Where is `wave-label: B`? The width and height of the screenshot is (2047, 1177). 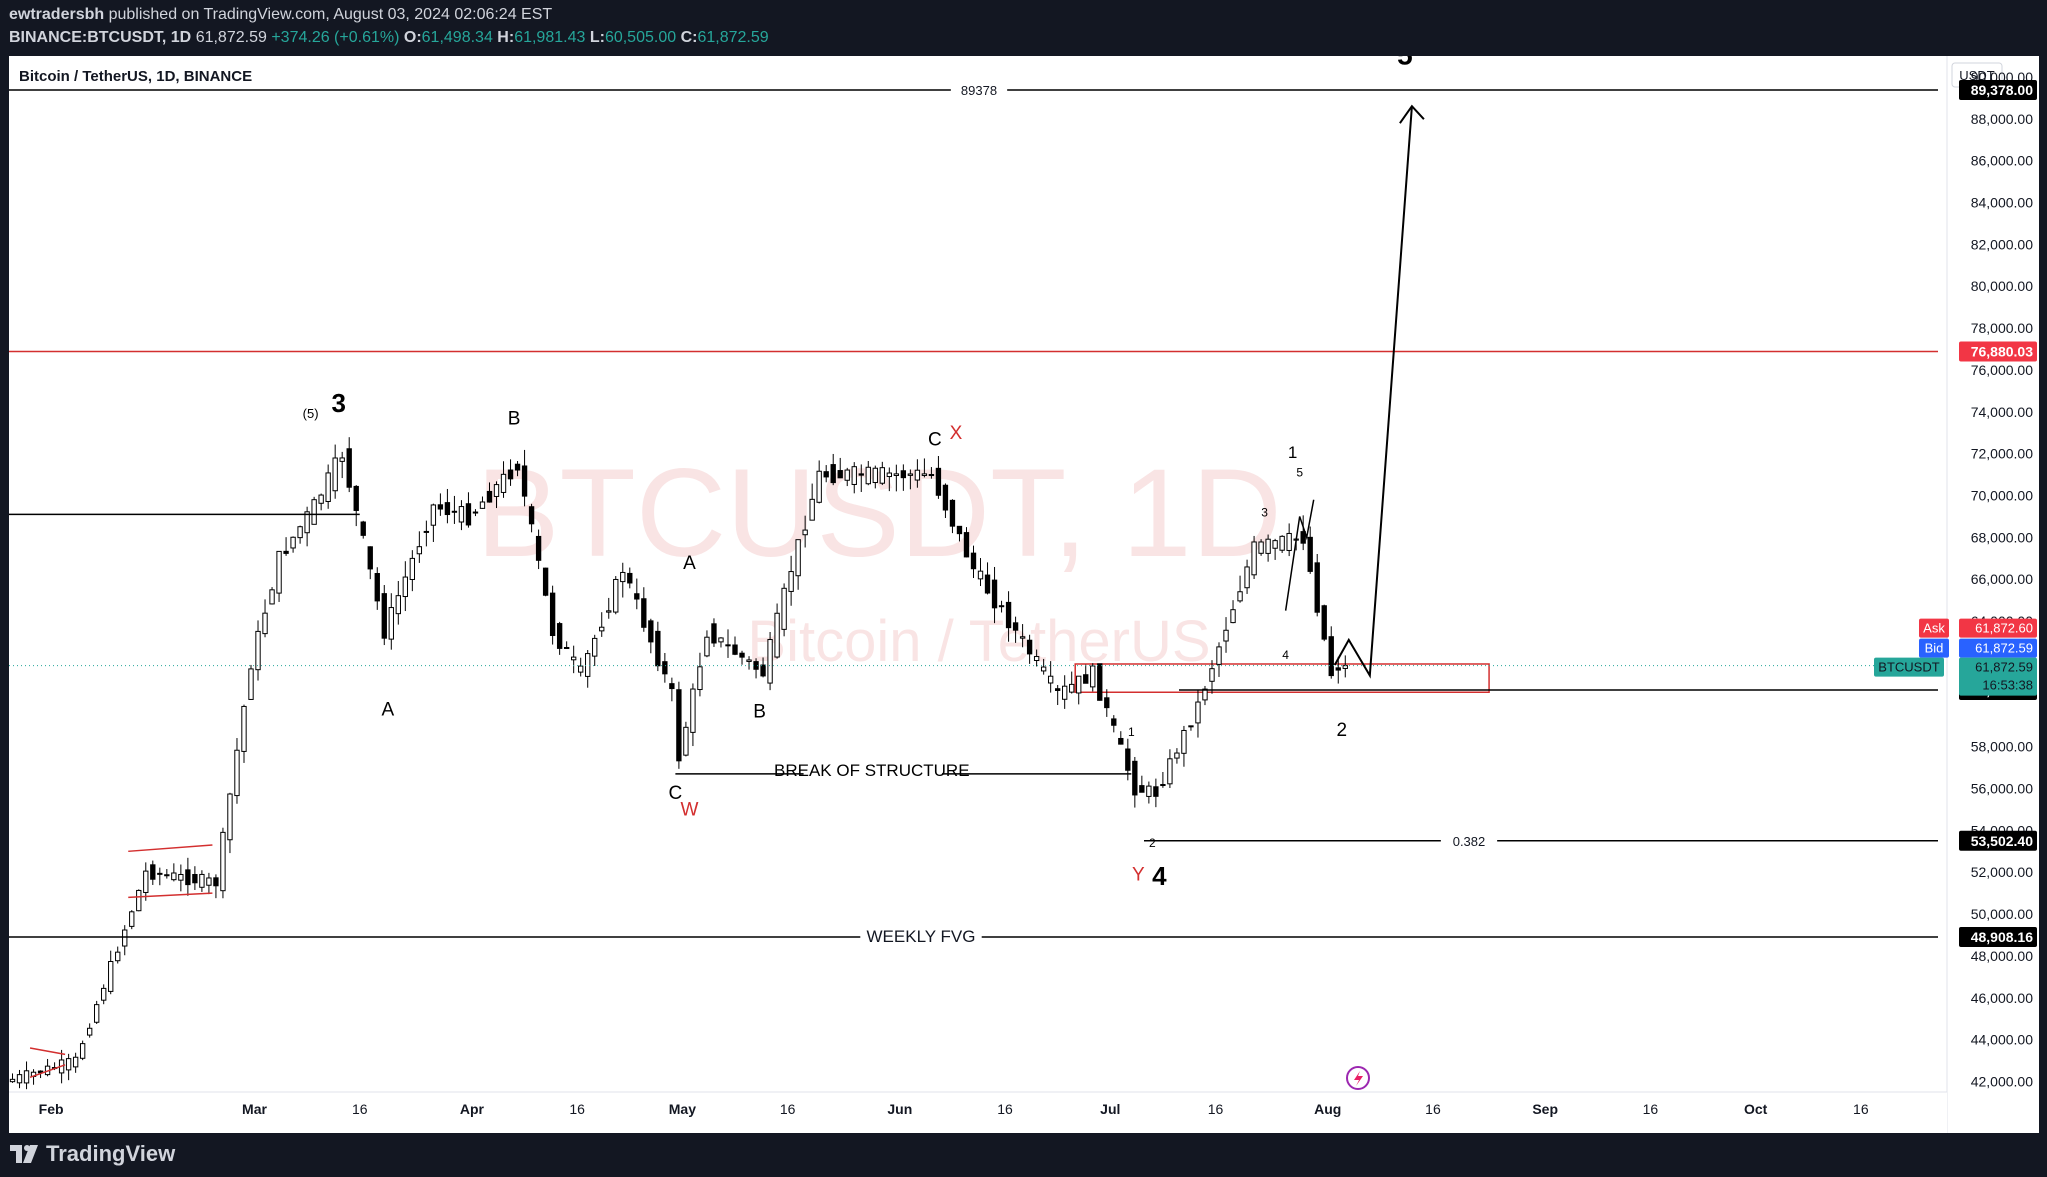
wave-label: B is located at coordinates (514, 418).